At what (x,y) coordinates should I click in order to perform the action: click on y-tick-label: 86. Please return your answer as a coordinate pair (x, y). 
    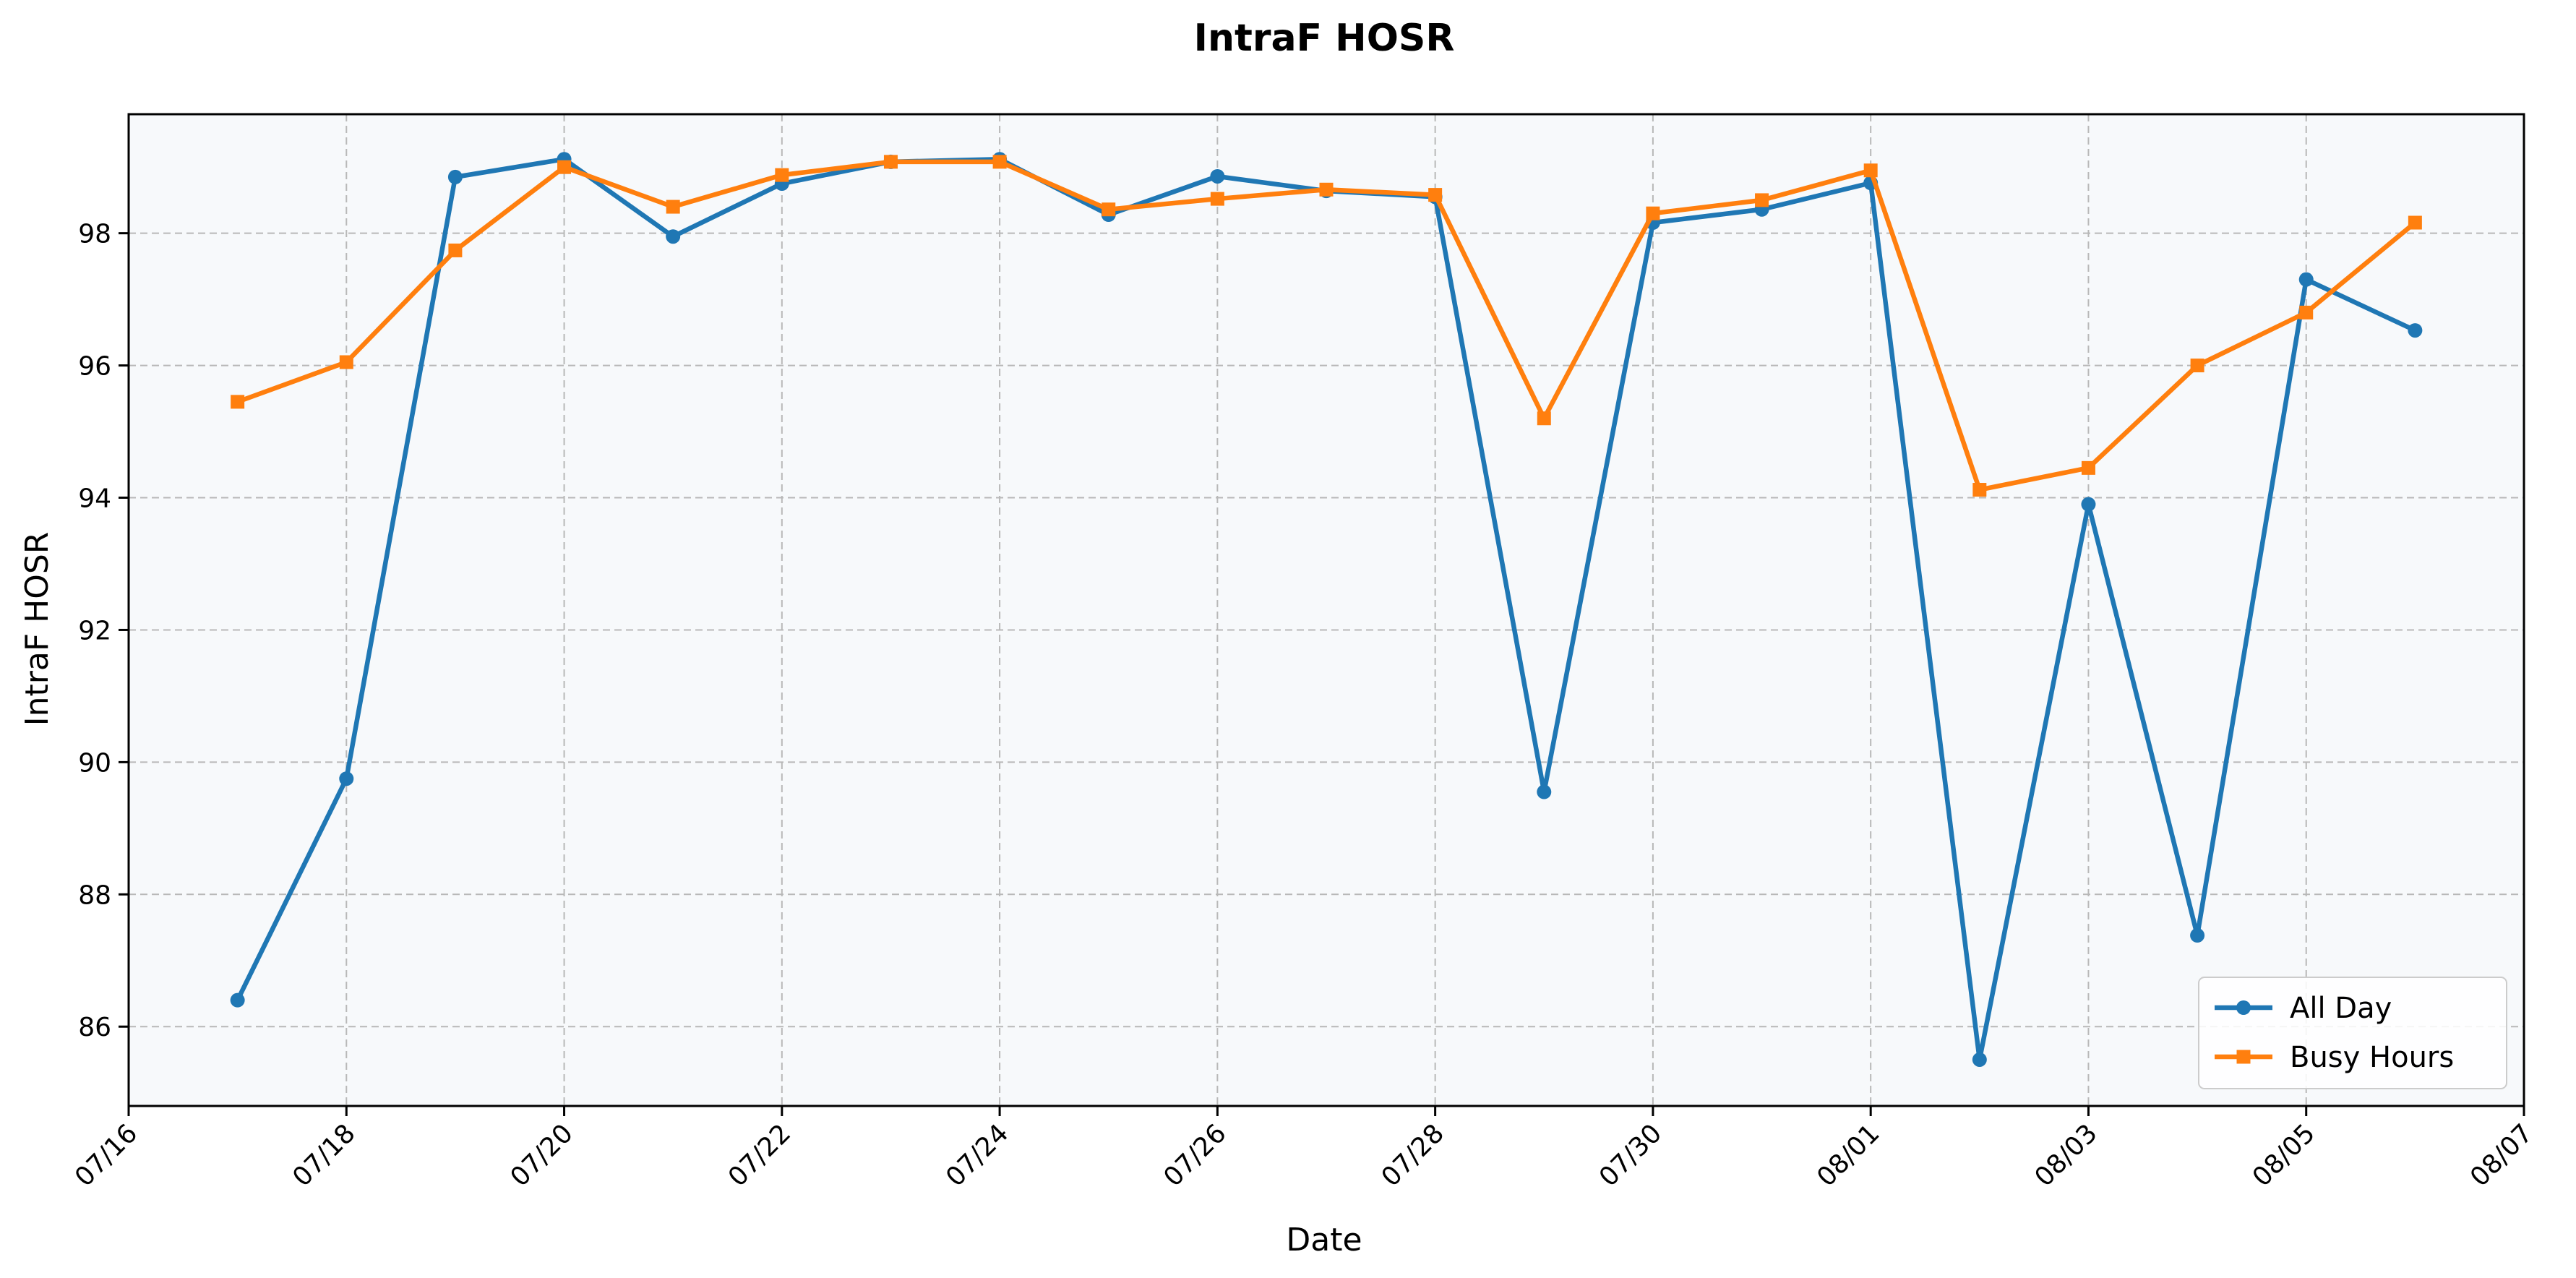
    Looking at the image, I should click on (95, 1027).